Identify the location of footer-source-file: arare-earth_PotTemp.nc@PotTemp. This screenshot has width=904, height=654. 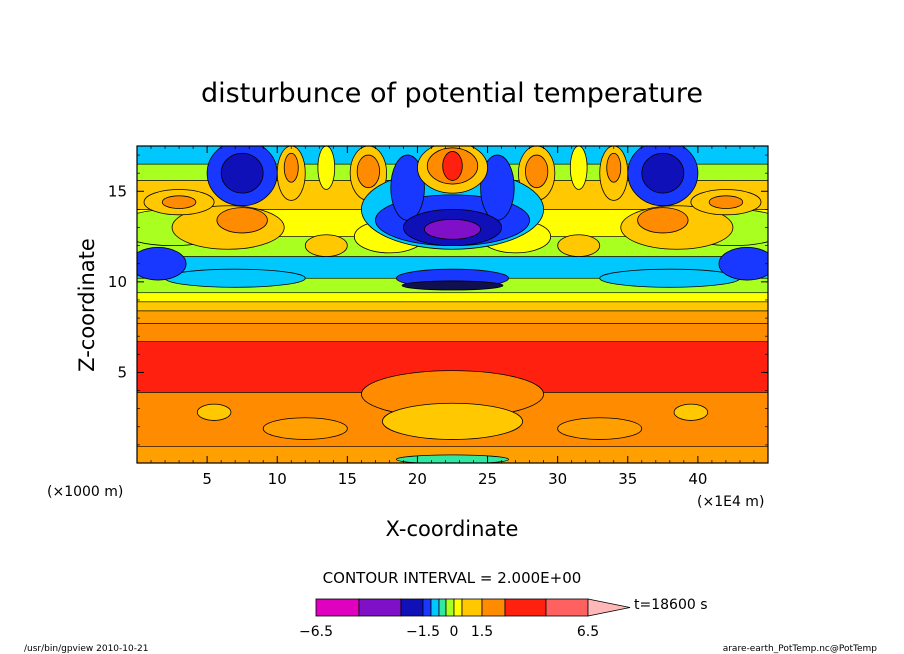
(800, 649).